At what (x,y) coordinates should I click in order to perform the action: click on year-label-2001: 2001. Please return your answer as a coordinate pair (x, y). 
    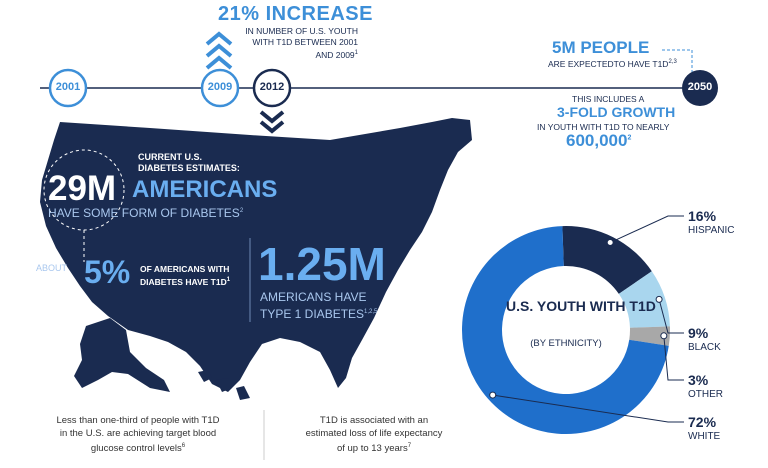
    Looking at the image, I should click on (68, 87).